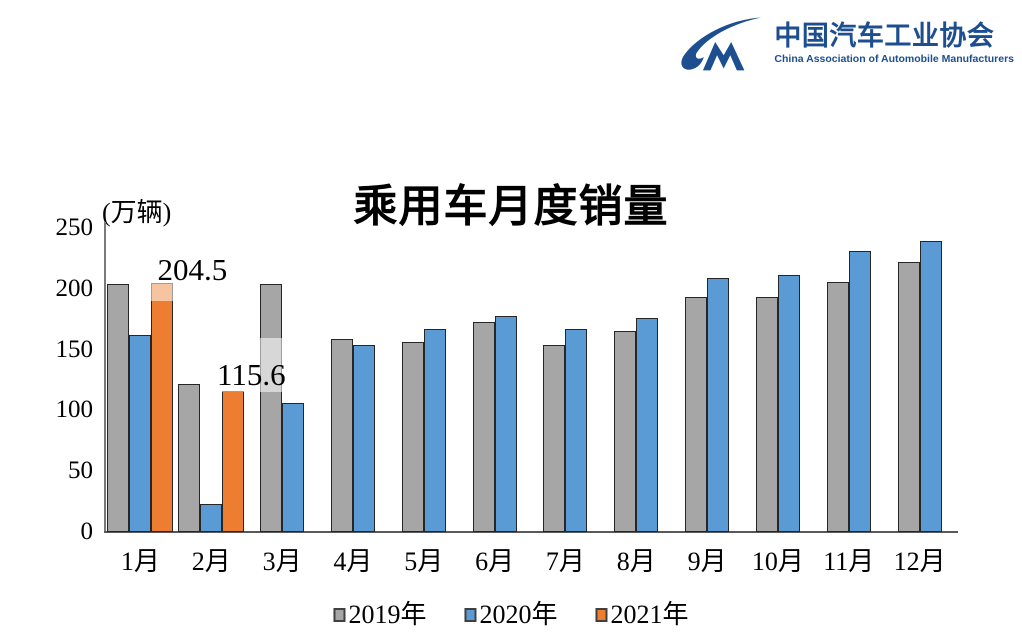  I want to click on y-tick-200: 200, so click(74, 288).